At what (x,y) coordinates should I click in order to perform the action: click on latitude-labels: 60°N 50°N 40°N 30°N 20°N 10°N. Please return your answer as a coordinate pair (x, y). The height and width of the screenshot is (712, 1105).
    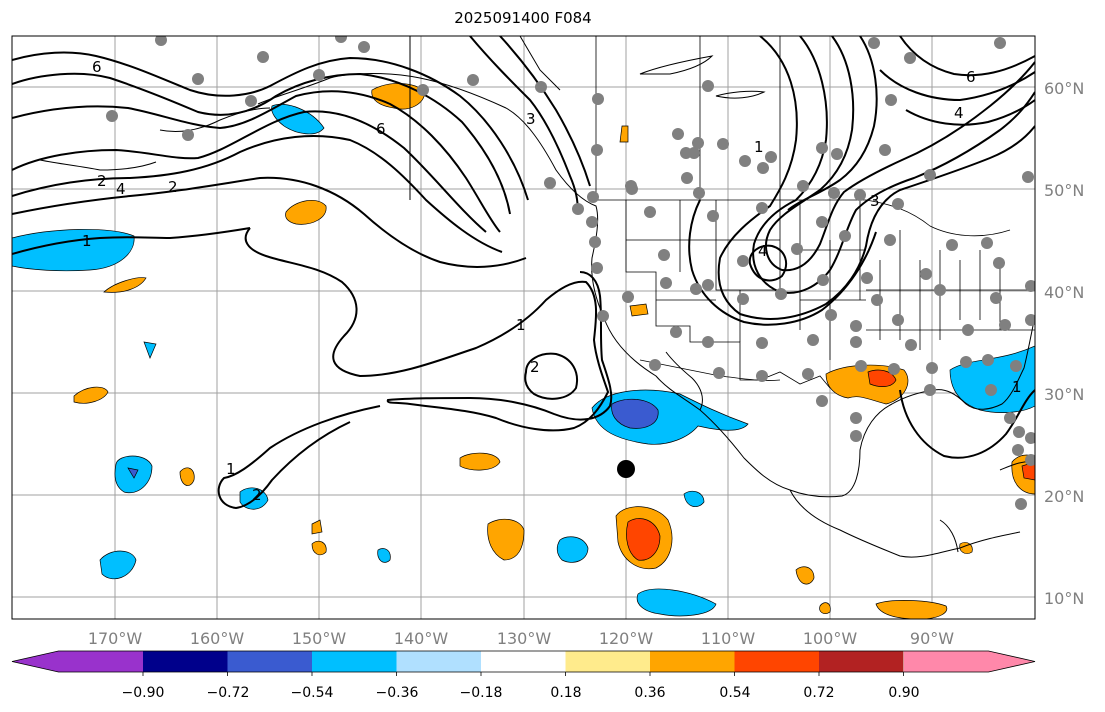
    Looking at the image, I should click on (1064, 343).